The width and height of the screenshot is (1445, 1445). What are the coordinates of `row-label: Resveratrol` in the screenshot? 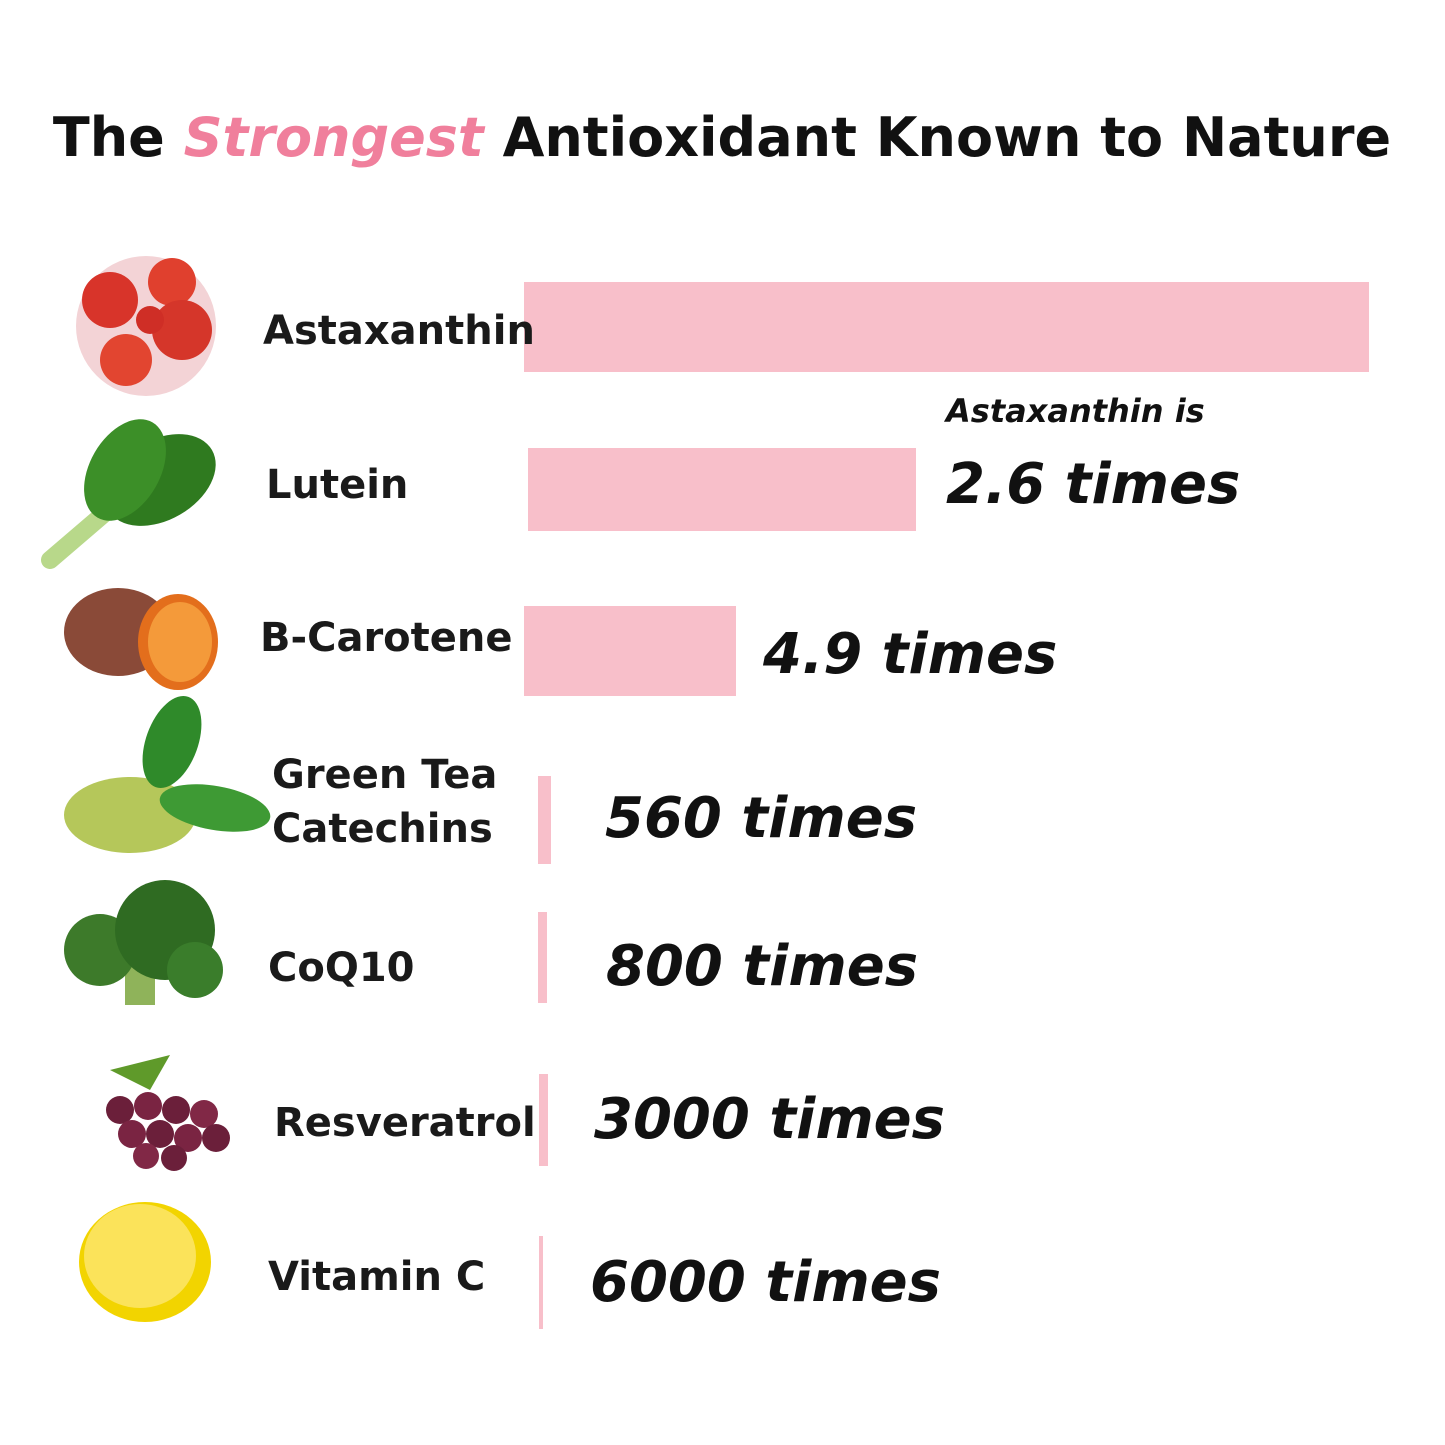 It's located at (405, 1123).